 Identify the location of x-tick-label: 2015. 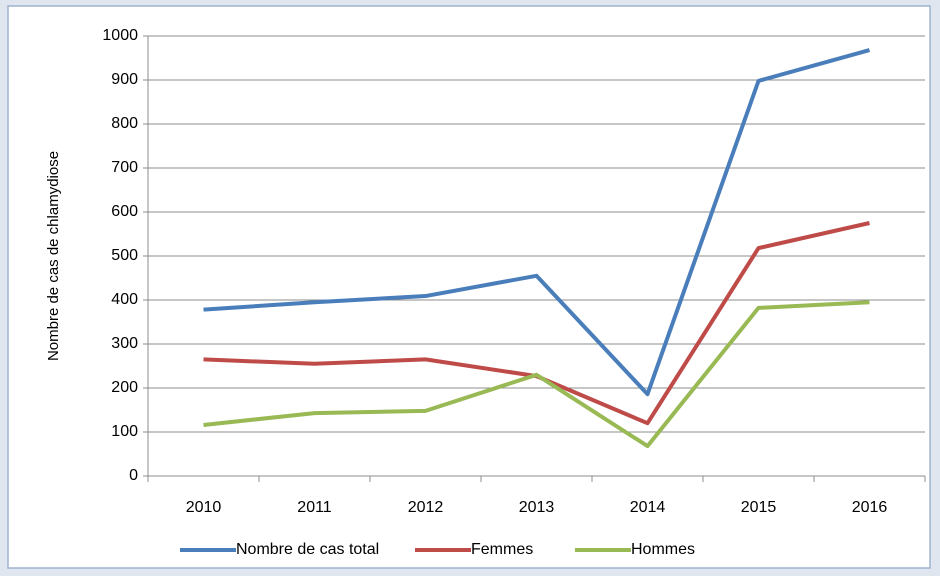
(759, 507).